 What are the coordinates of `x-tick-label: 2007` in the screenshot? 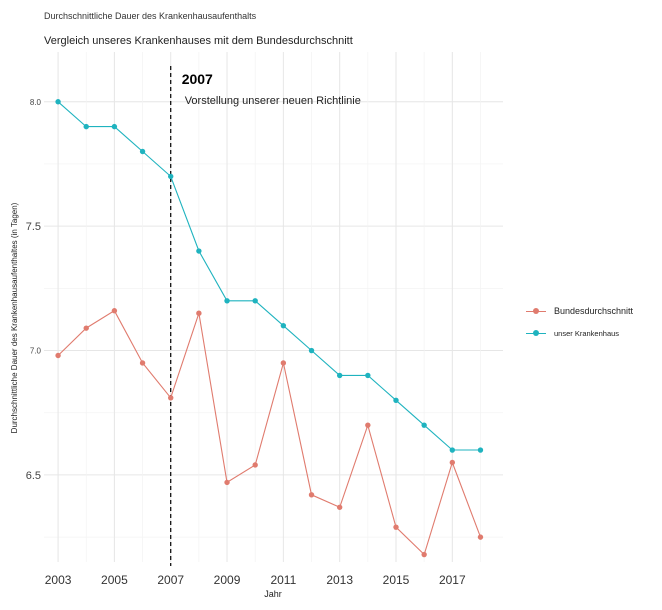 It's located at (170, 580).